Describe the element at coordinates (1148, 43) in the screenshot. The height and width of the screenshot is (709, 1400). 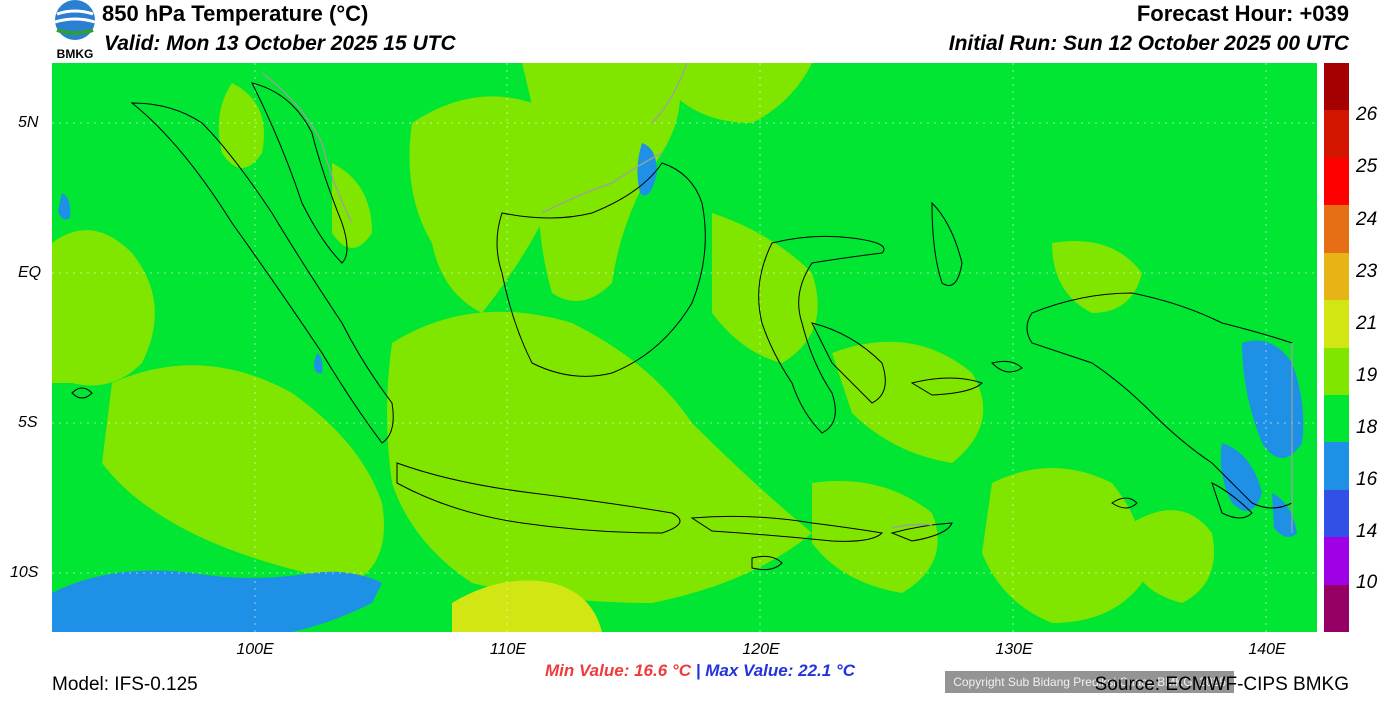
I see `initial-run: Initial Run: Sun 12 October 2025 00 UTC` at that location.